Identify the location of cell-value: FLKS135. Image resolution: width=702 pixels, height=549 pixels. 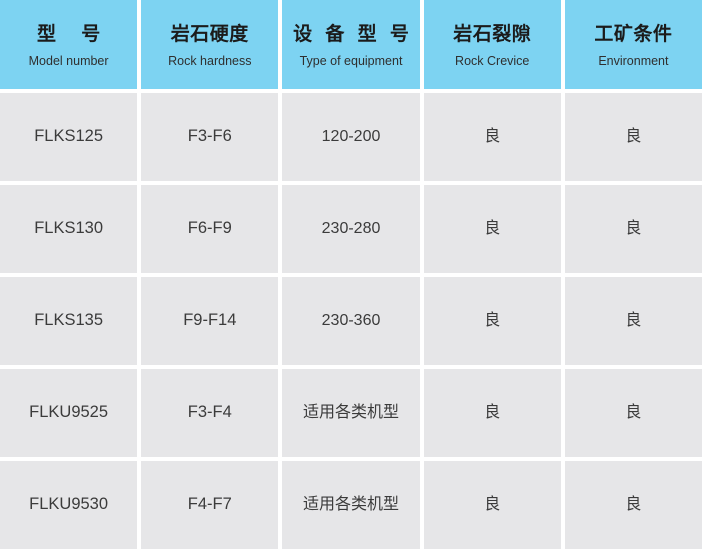
(68, 320).